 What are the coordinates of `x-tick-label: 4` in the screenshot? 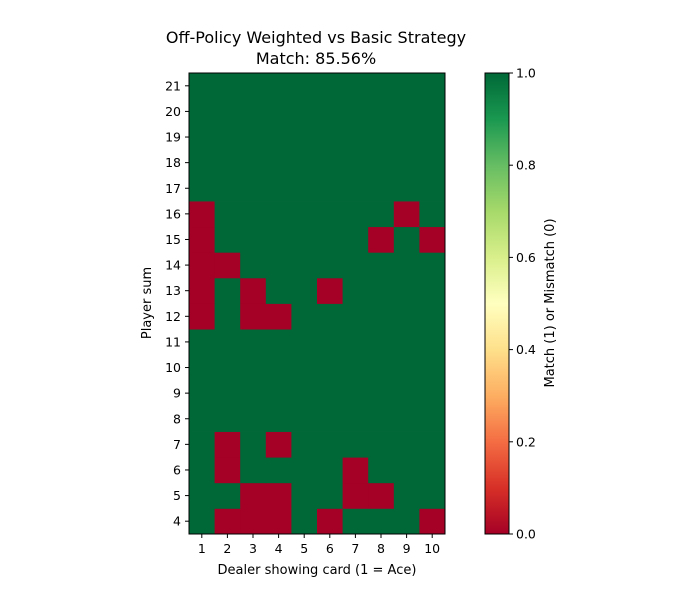 It's located at (279, 548).